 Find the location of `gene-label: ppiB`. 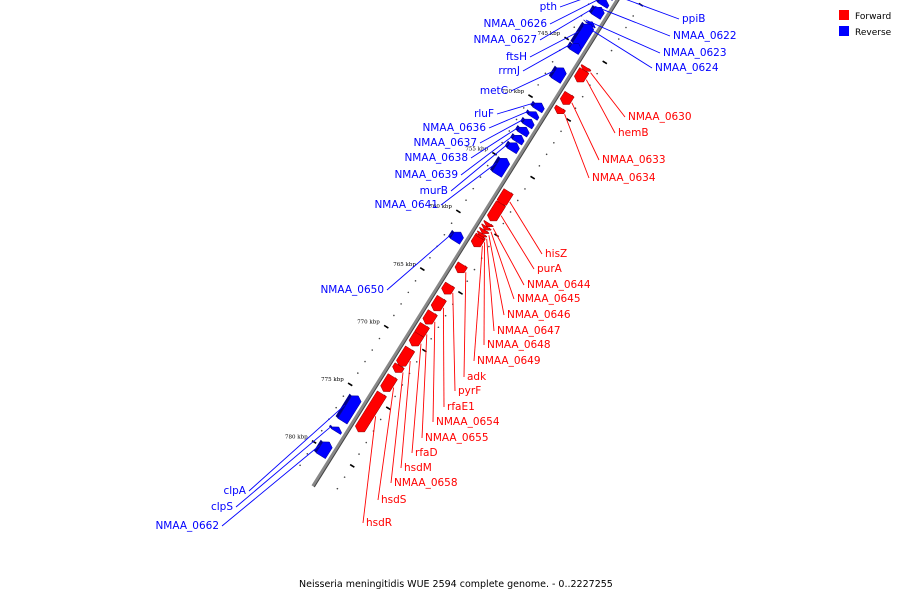

gene-label: ppiB is located at coordinates (693, 19).